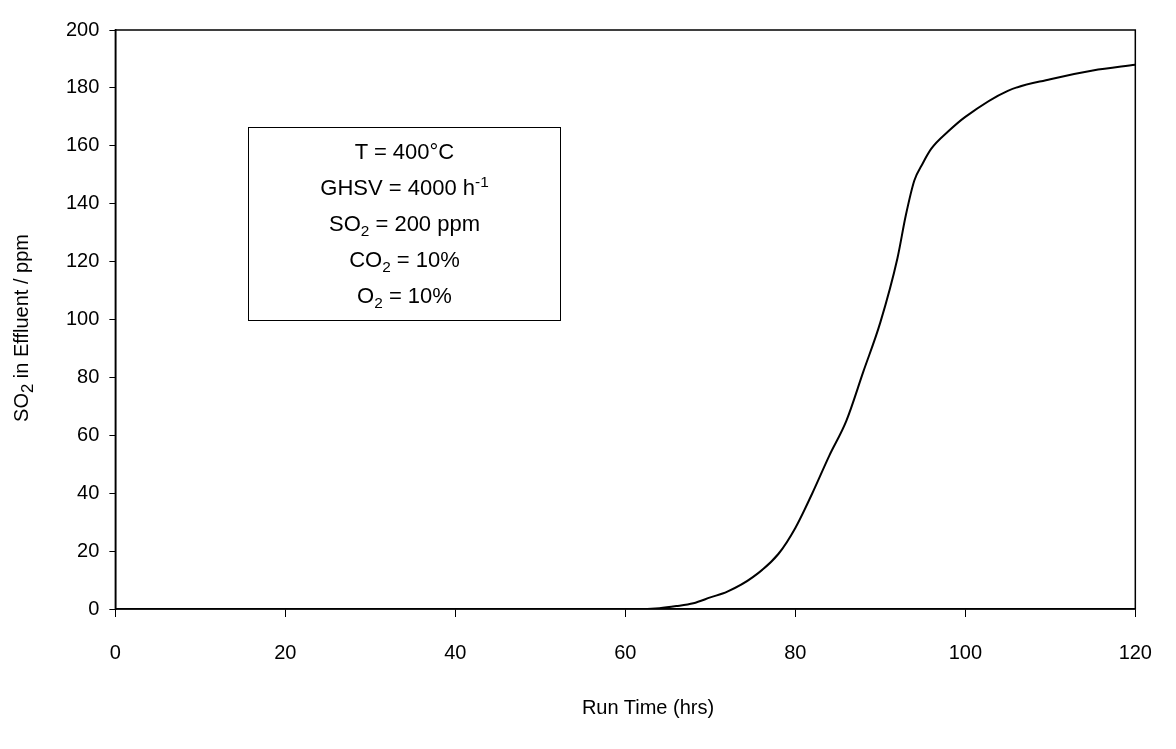  I want to click on y-tick-label: 100, so click(82, 318).